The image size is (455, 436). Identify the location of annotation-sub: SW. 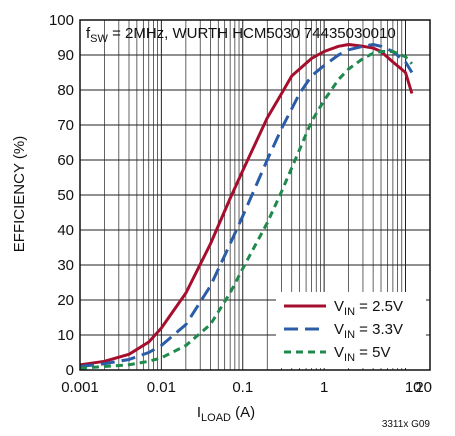
(99, 39).